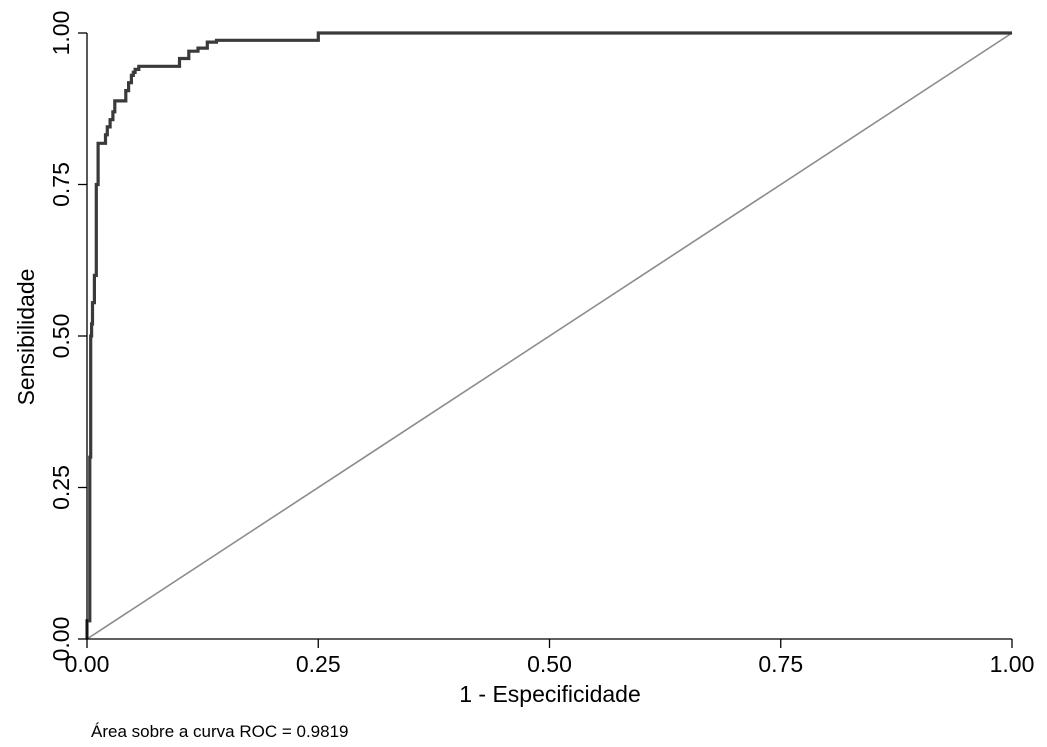  What do you see at coordinates (550, 694) in the screenshot?
I see `x-axis-title: 1 - Especificidade` at bounding box center [550, 694].